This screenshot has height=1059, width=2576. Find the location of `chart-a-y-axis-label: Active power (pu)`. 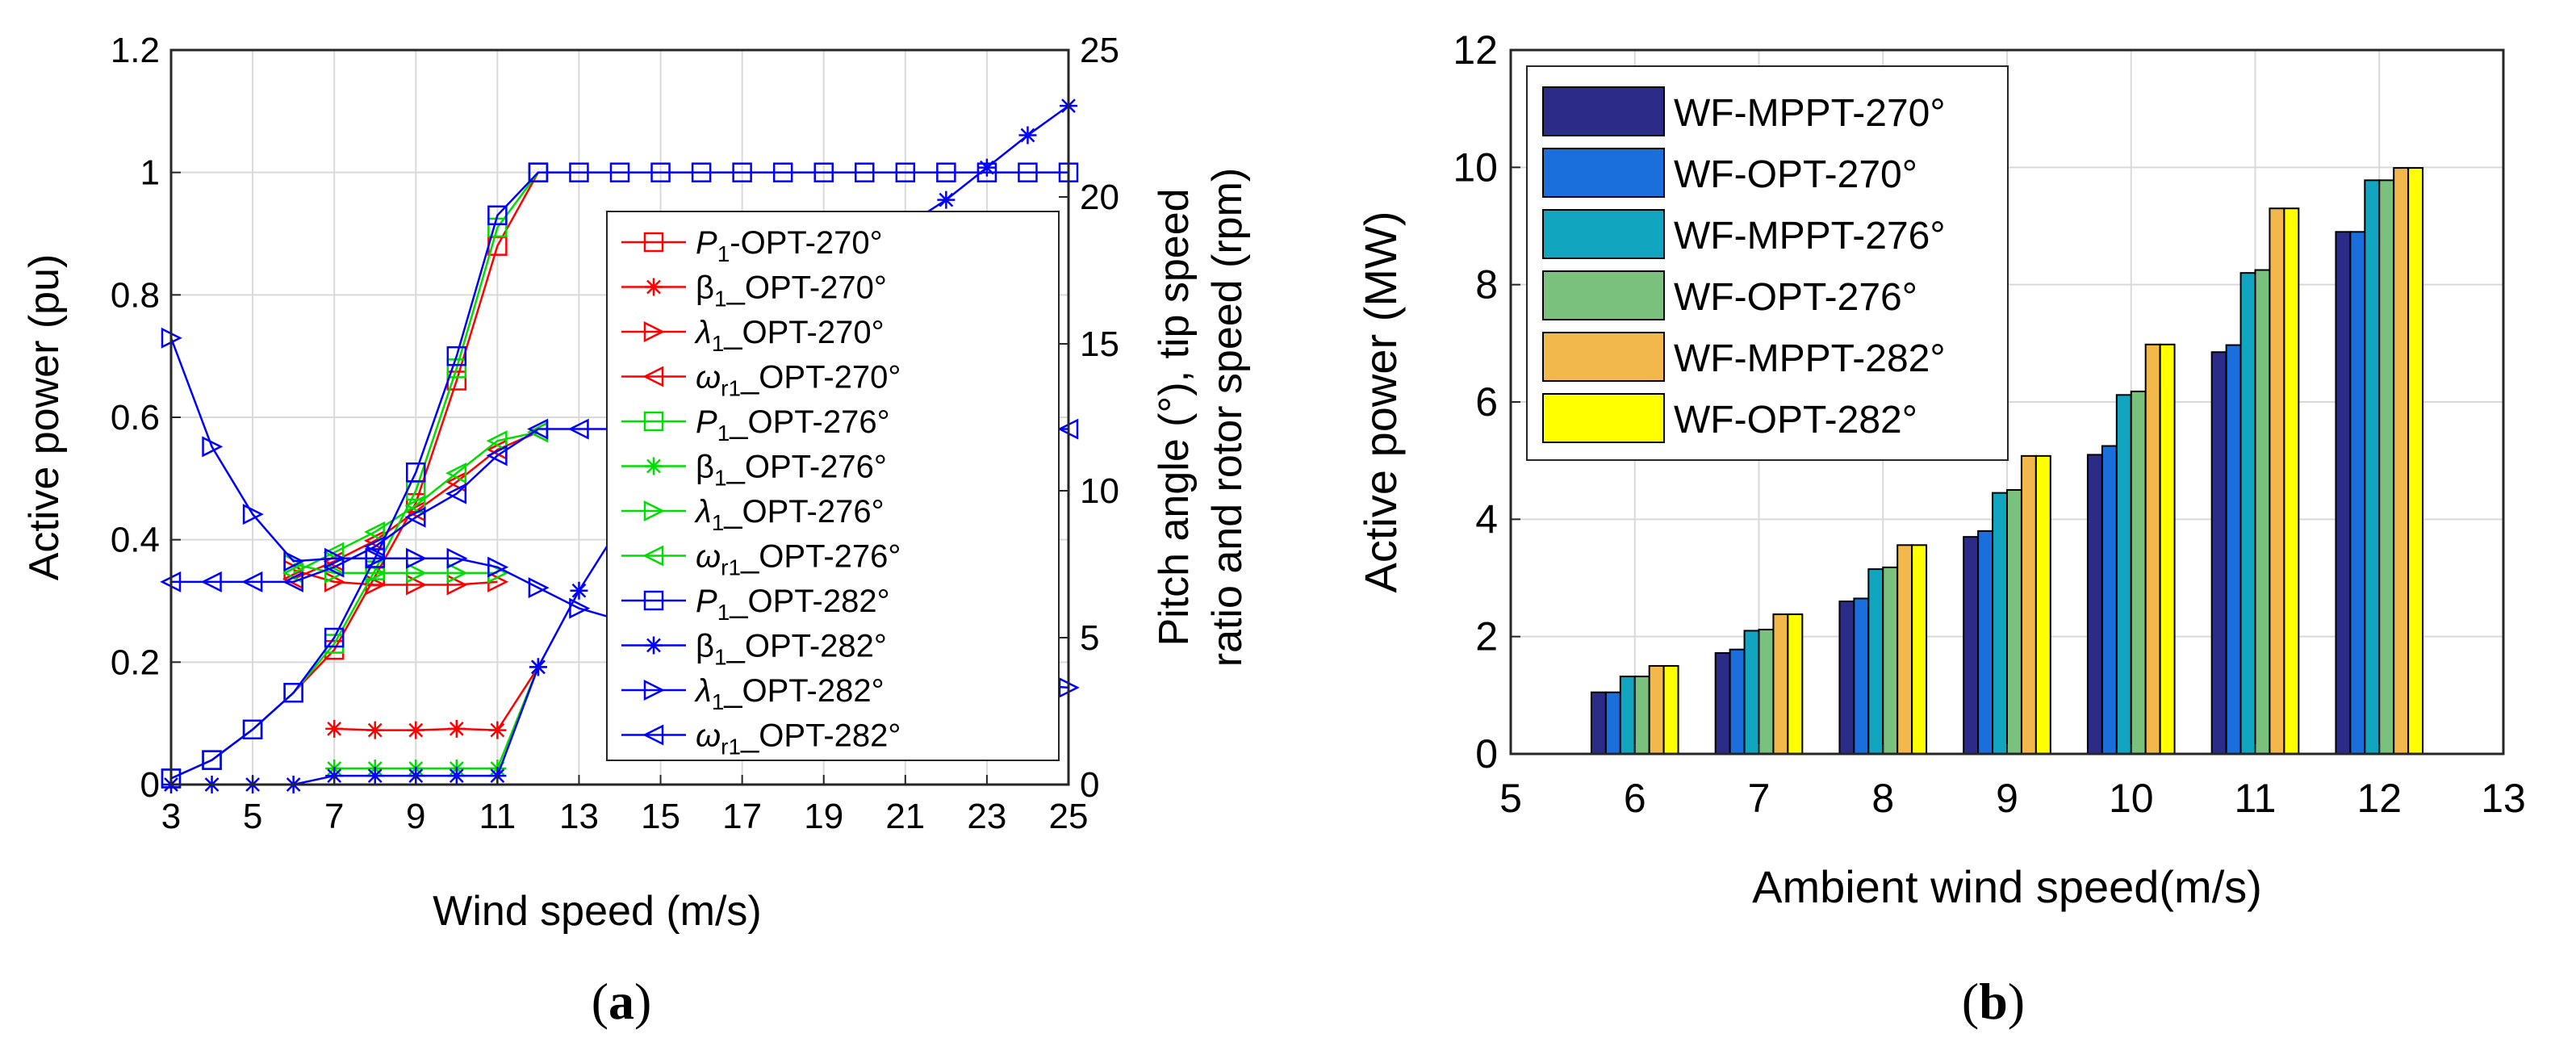

chart-a-y-axis-label: Active power (pu) is located at coordinates (44, 417).